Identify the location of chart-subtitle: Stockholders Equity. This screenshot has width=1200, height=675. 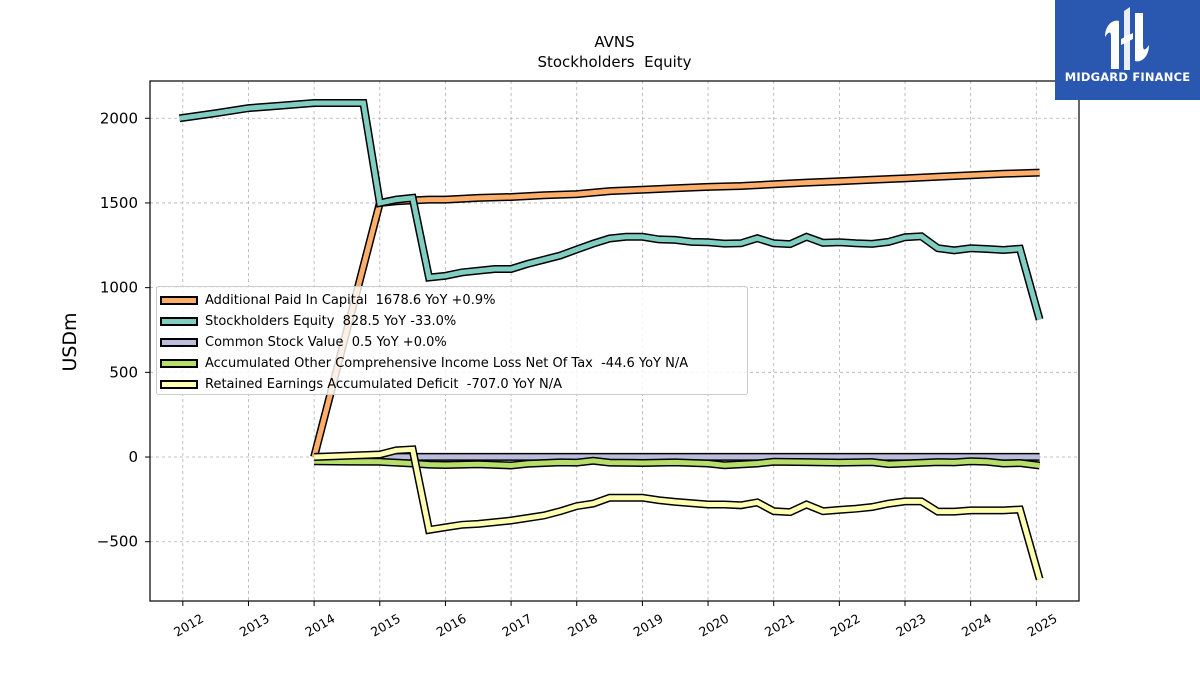
(614, 62).